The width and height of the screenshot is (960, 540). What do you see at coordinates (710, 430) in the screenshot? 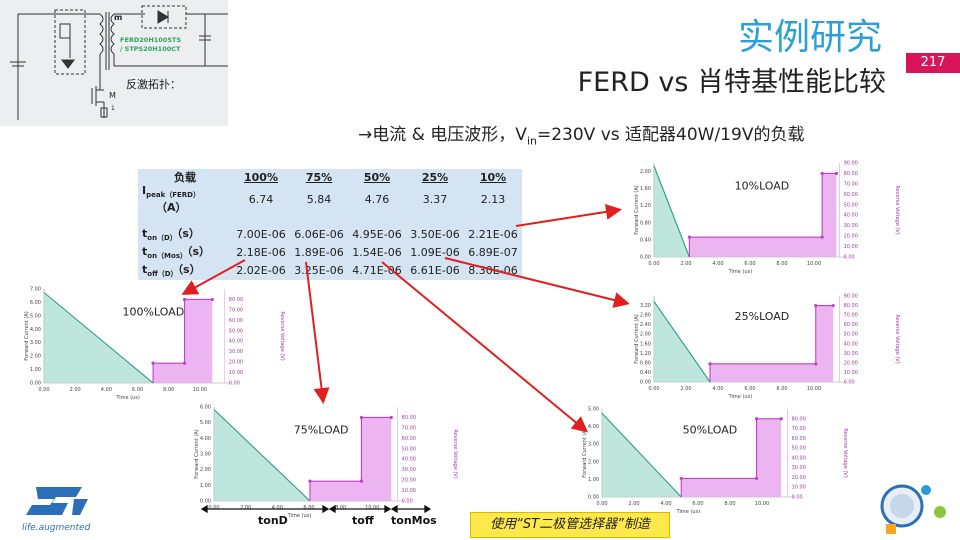
I see `load-annotation: 50%LOAD` at bounding box center [710, 430].